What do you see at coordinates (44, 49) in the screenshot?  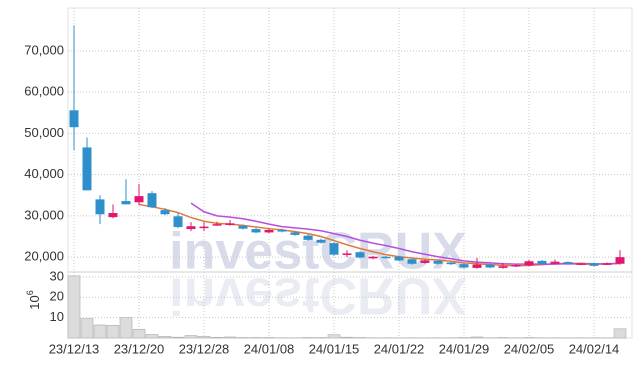 I see `y-tick-label: 70,000` at bounding box center [44, 49].